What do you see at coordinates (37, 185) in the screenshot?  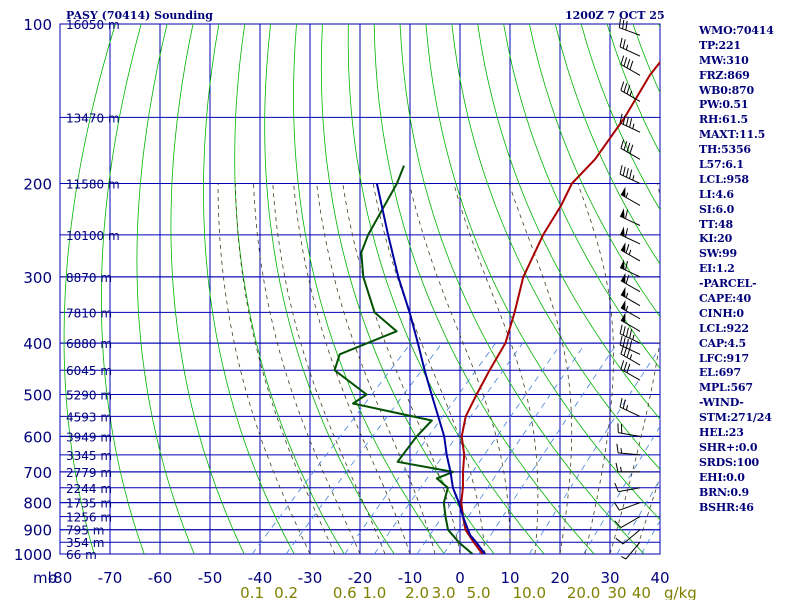 I see `pressure-tick-label: 200` at bounding box center [37, 185].